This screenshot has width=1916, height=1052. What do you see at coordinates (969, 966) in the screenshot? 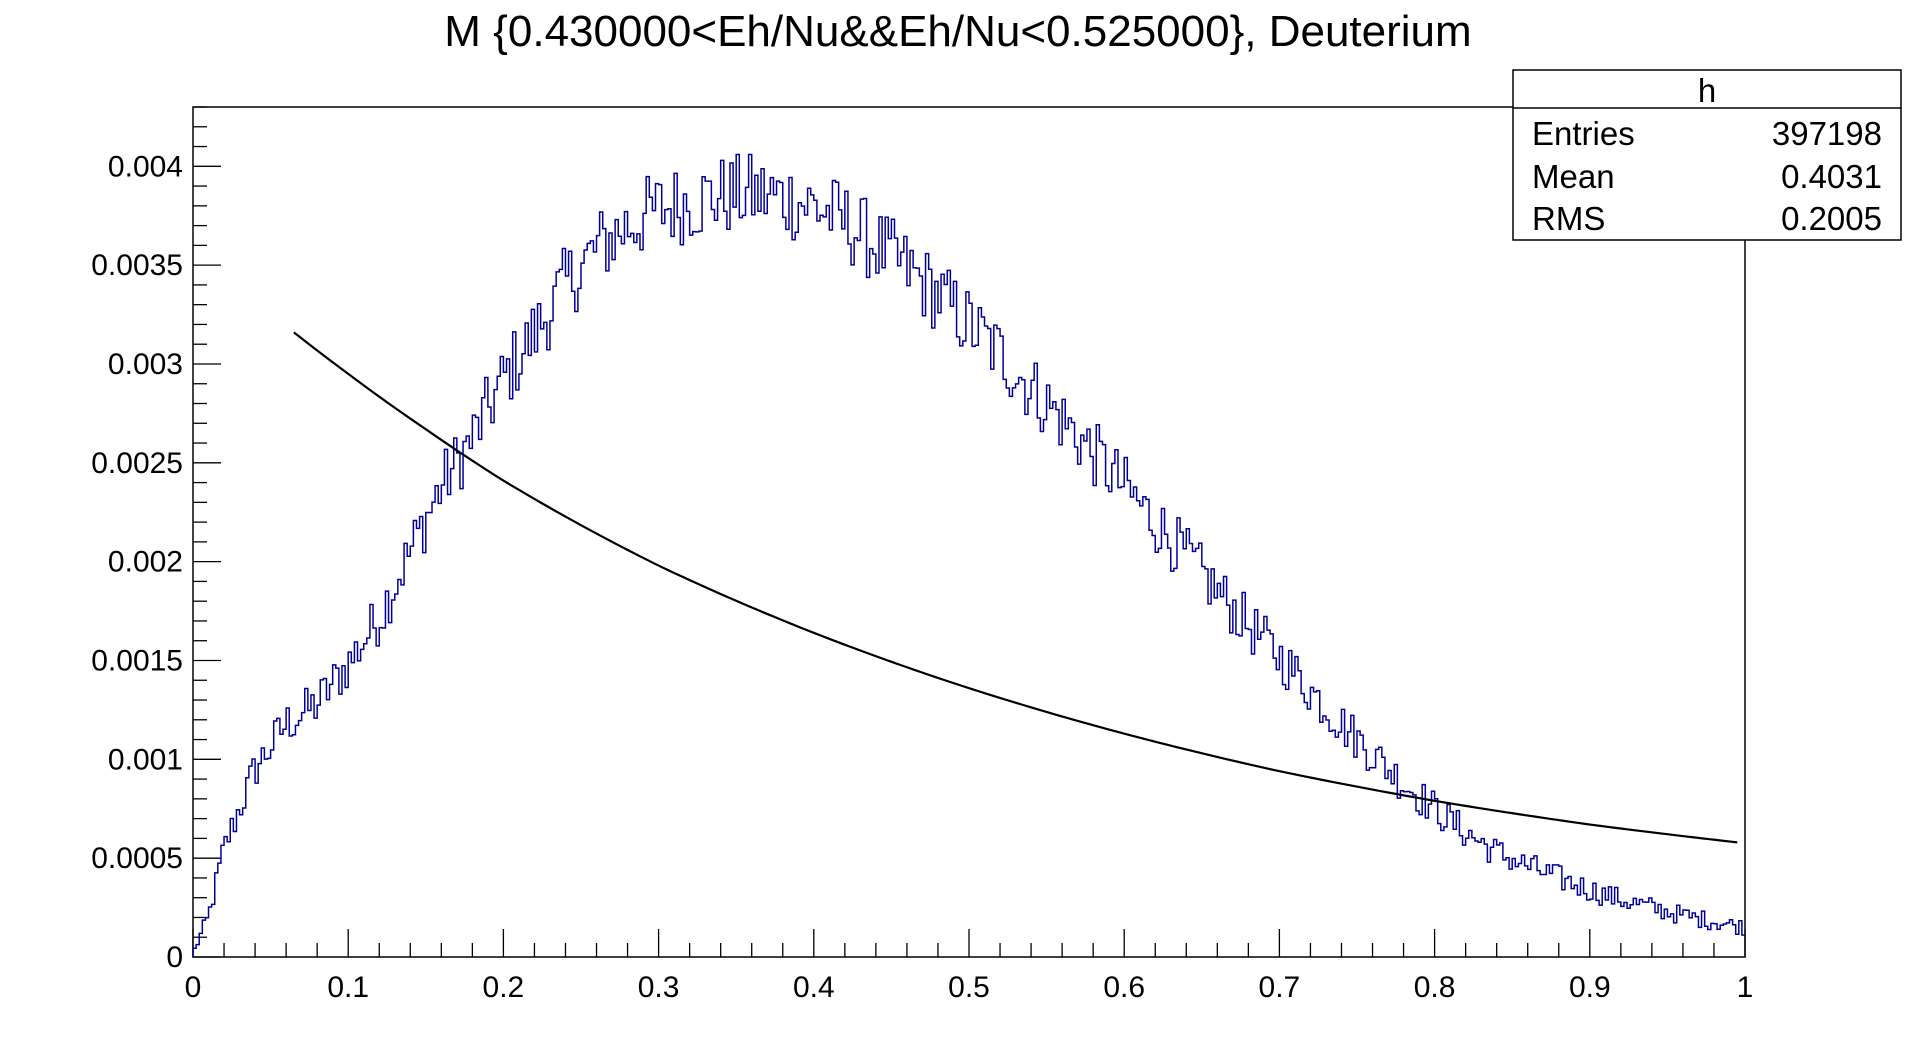
I see `x-axis: 0 0.1 0.2 0.3 0.4 0.5 0.6 0.7 0.8 0.9 1` at bounding box center [969, 966].